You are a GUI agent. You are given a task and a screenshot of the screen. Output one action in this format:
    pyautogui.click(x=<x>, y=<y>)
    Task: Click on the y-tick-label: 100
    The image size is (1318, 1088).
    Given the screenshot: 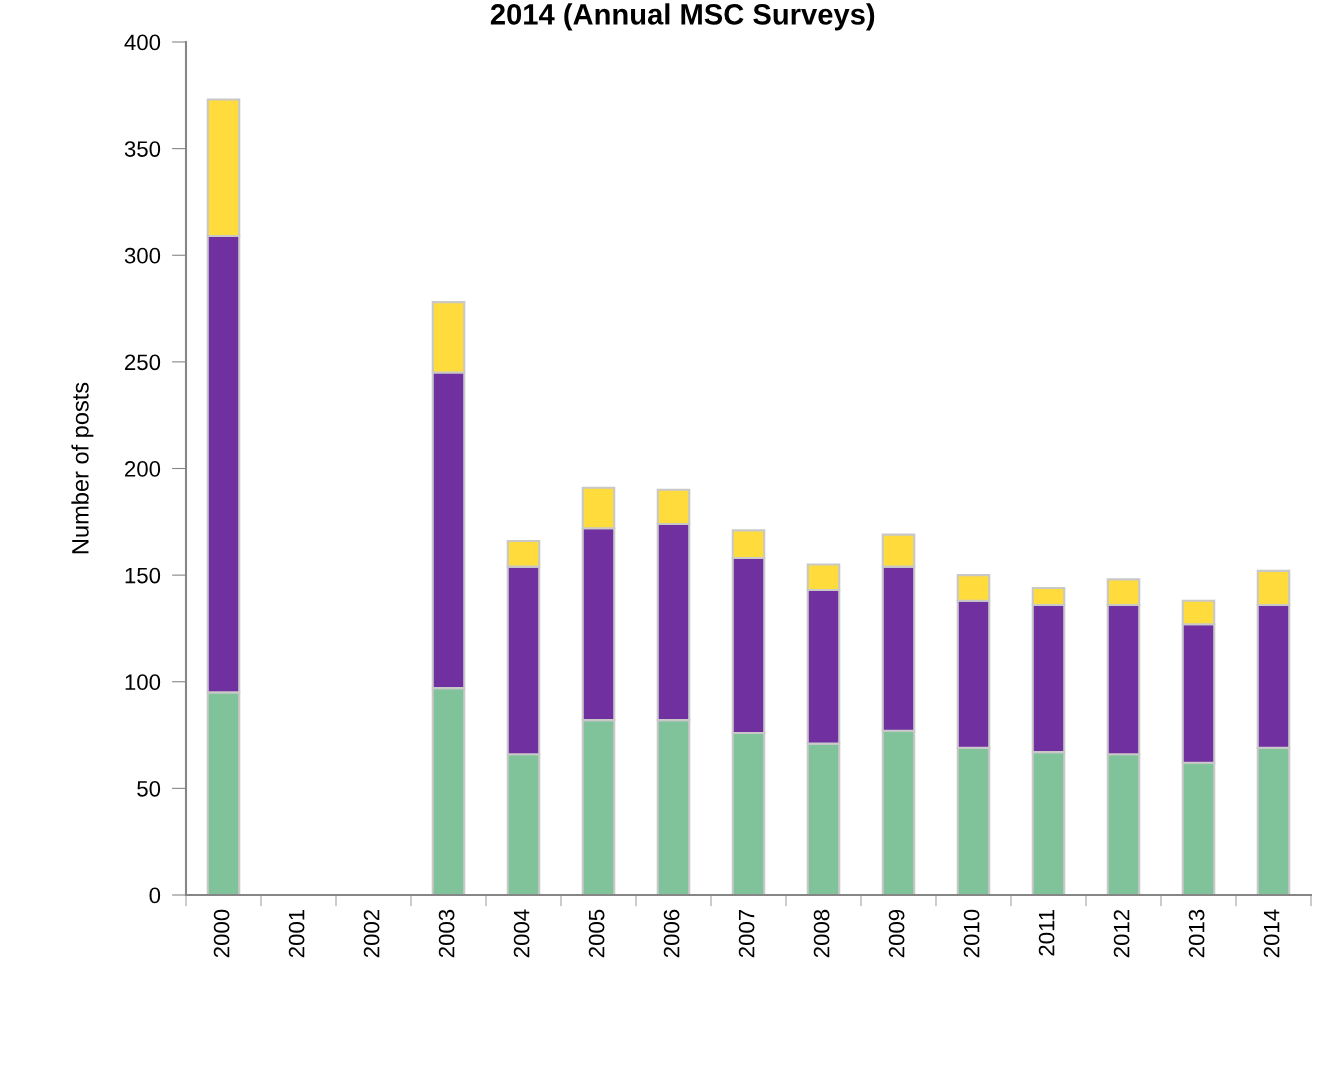 What is the action you would take?
    pyautogui.click(x=143, y=682)
    